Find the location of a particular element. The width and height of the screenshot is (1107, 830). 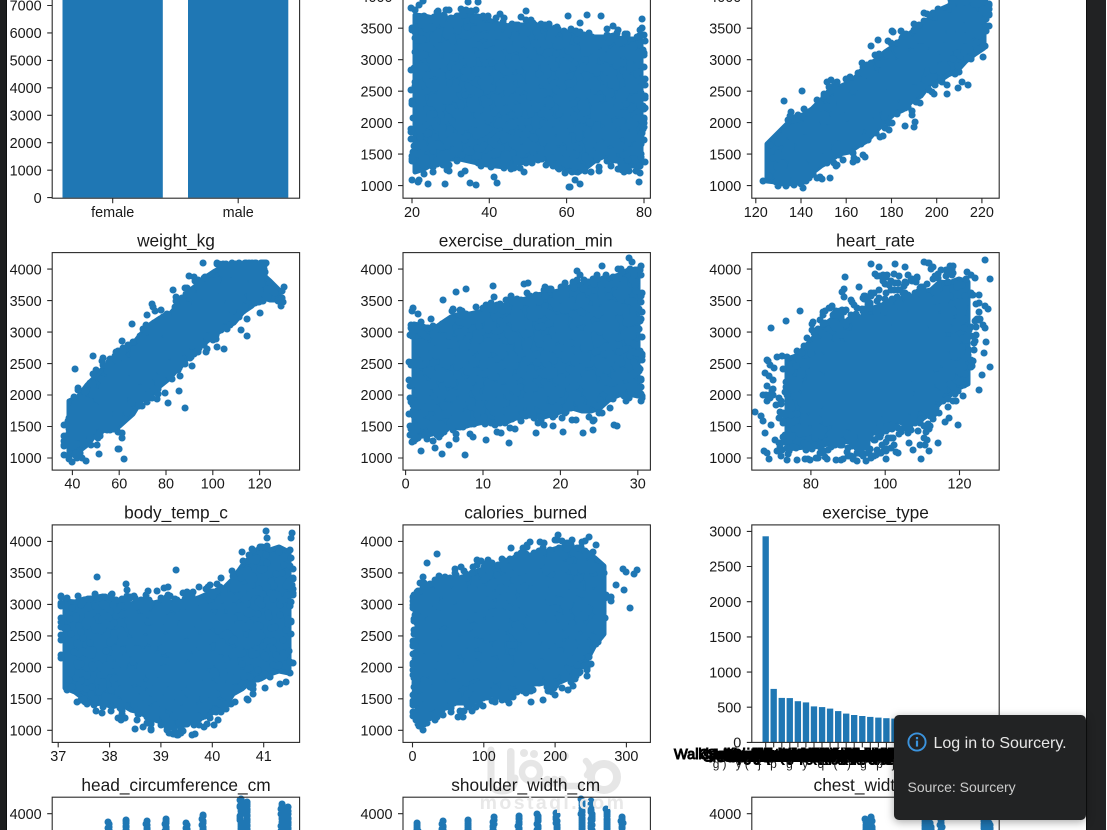

svg-text: shoulder_width_cm is located at coordinates (525, 785).